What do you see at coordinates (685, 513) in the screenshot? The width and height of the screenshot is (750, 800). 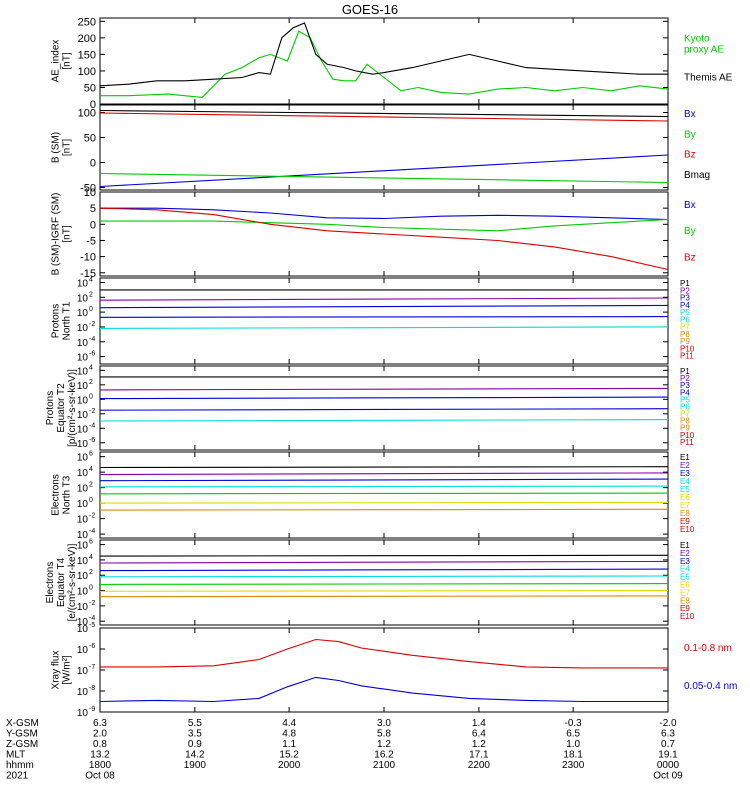 I see `channel-label-e8: E8` at bounding box center [685, 513].